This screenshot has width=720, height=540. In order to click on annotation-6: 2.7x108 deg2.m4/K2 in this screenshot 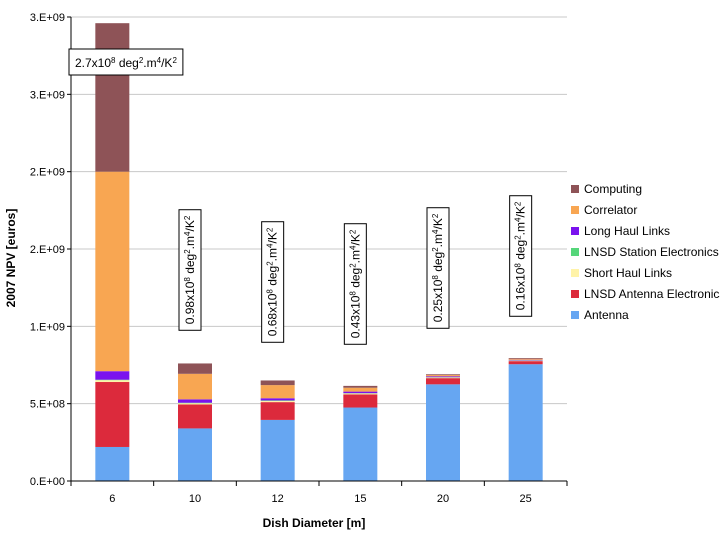, I will do `click(126, 62)`.